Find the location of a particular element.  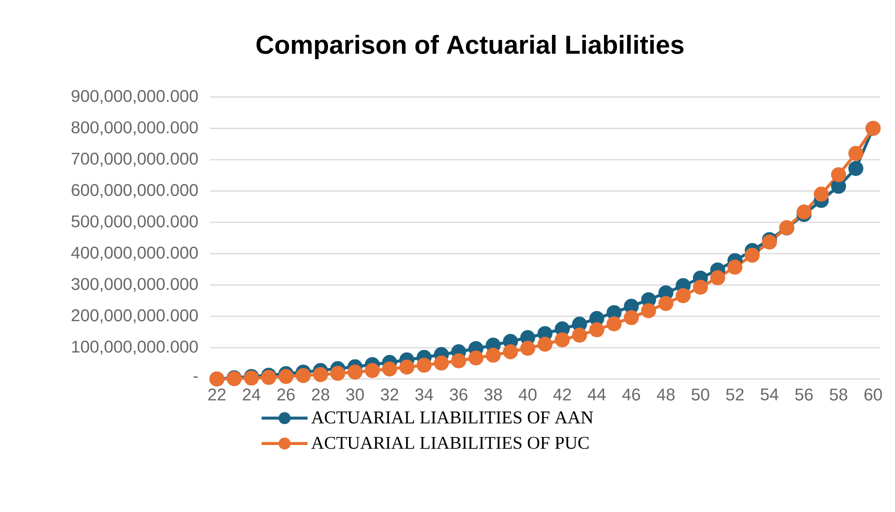

legend-label: ACTUARIAL LIABILITIES OF AAN is located at coordinates (452, 417).